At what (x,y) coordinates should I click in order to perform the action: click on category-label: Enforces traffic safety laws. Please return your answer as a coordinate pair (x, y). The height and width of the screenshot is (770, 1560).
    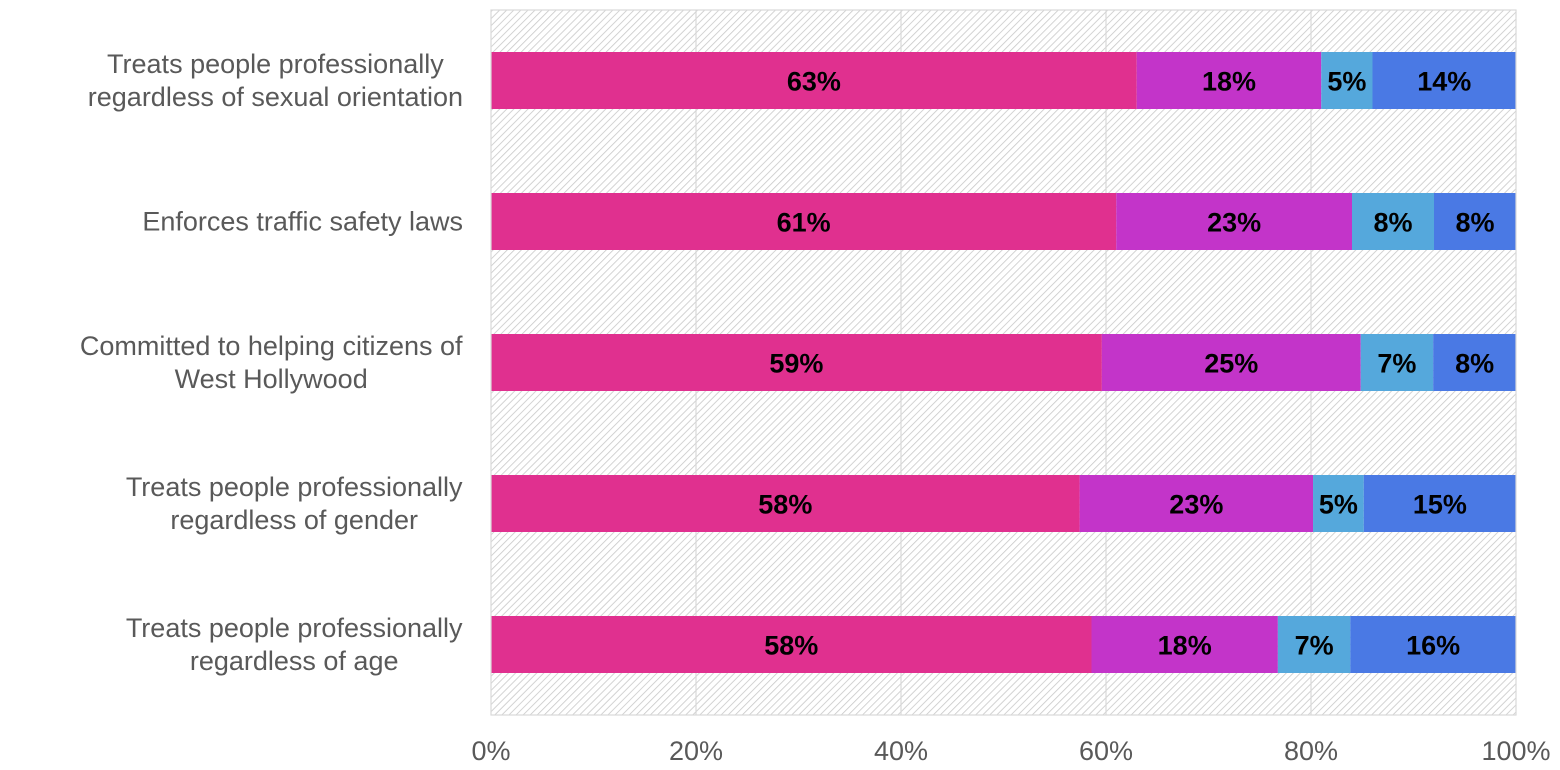
    Looking at the image, I should click on (302, 222).